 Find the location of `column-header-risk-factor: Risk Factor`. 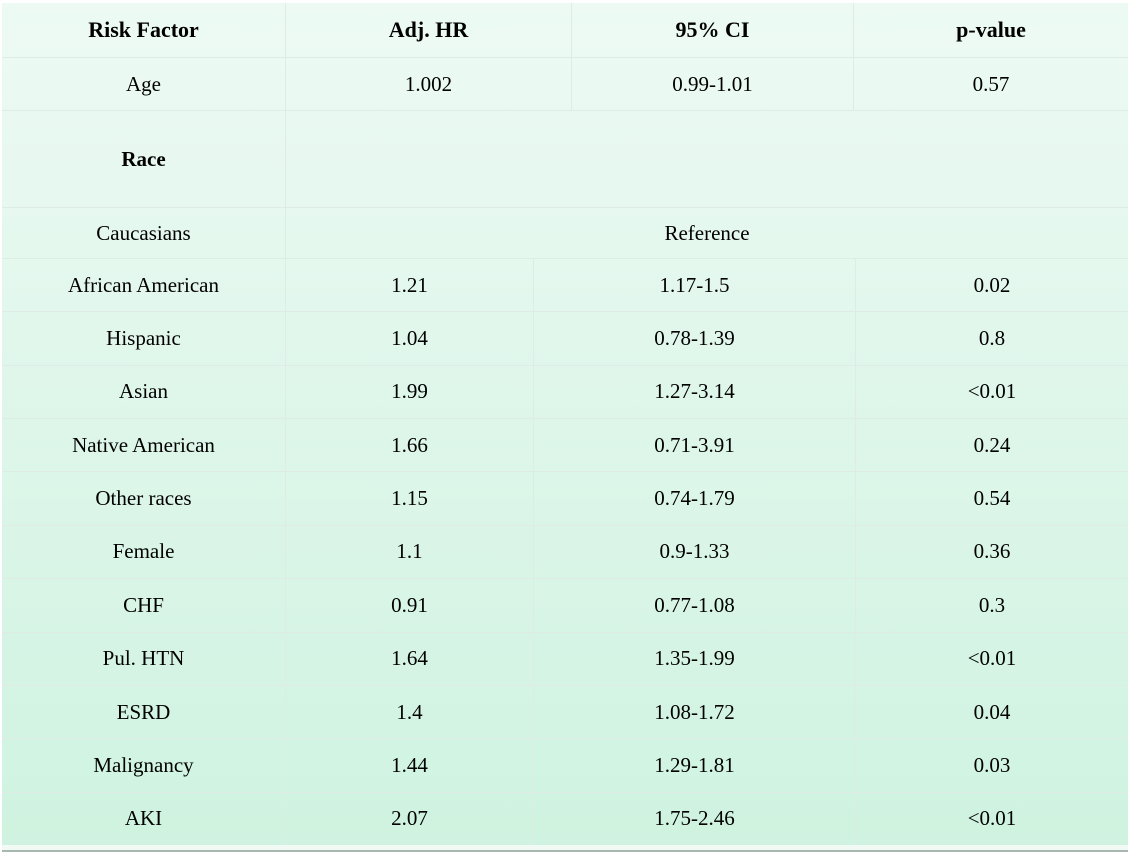

column-header-risk-factor: Risk Factor is located at coordinates (143, 29).